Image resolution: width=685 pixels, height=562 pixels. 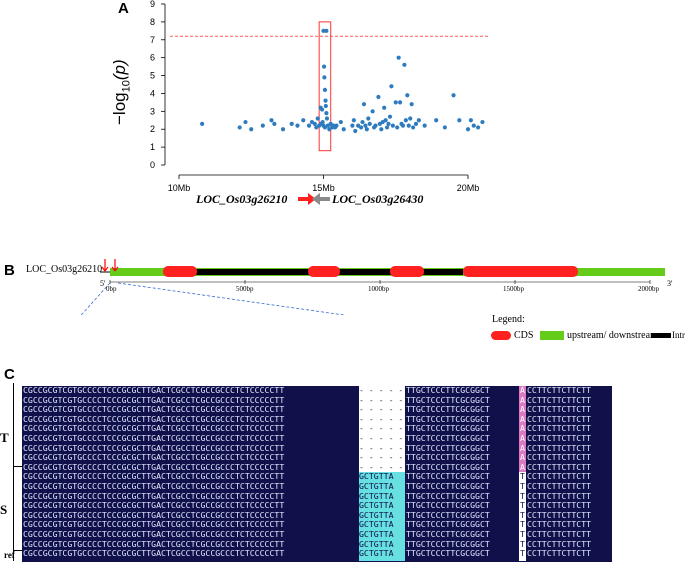 What do you see at coordinates (64, 269) in the screenshot?
I see `gene-structure-label: LOC_Os03g26210` at bounding box center [64, 269].